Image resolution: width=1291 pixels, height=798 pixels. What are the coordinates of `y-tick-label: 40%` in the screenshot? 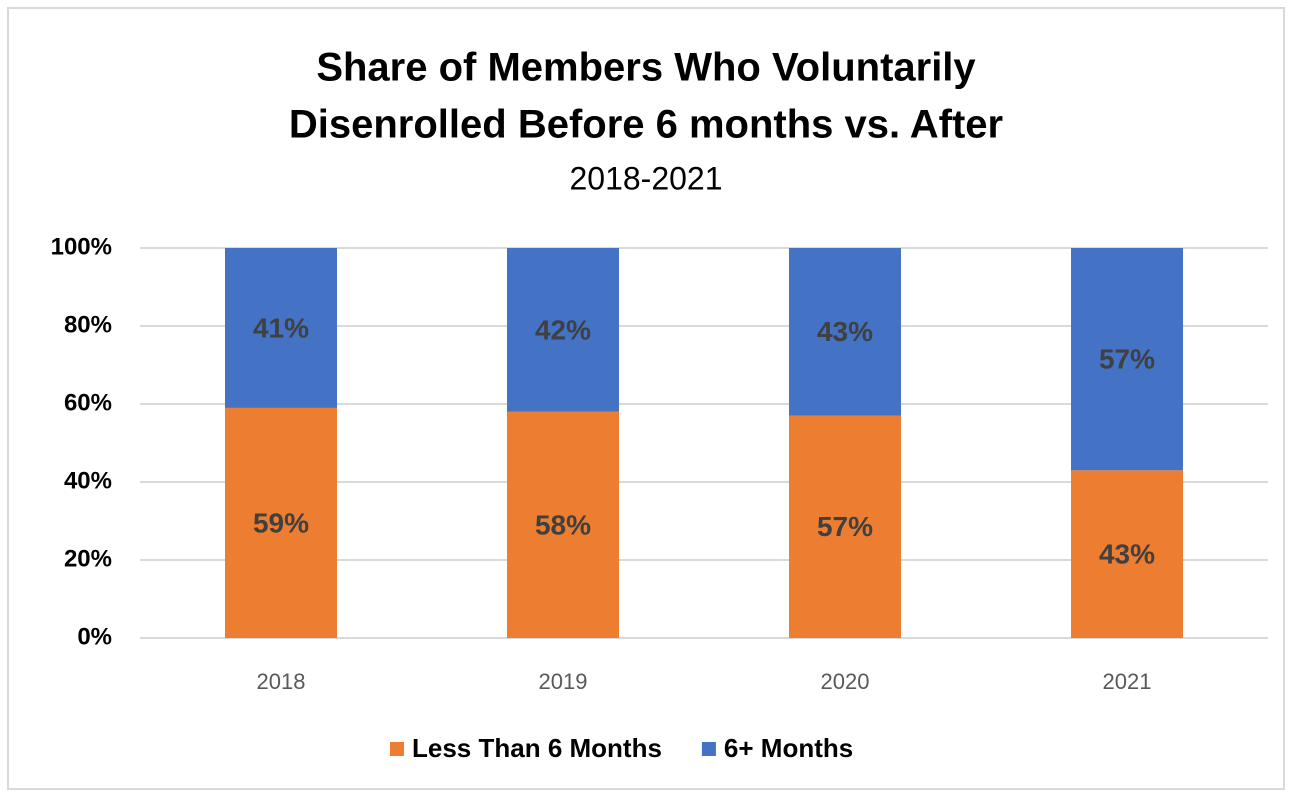 It's located at (88, 480).